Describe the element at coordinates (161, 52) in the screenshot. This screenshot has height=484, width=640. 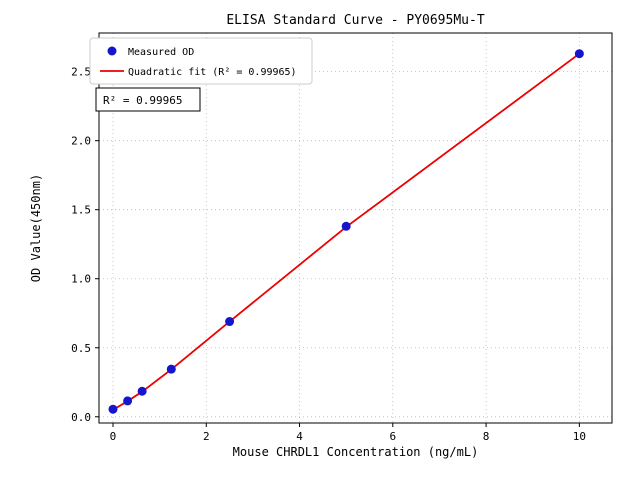
I see `legend-label-measured: Measured OD` at that location.